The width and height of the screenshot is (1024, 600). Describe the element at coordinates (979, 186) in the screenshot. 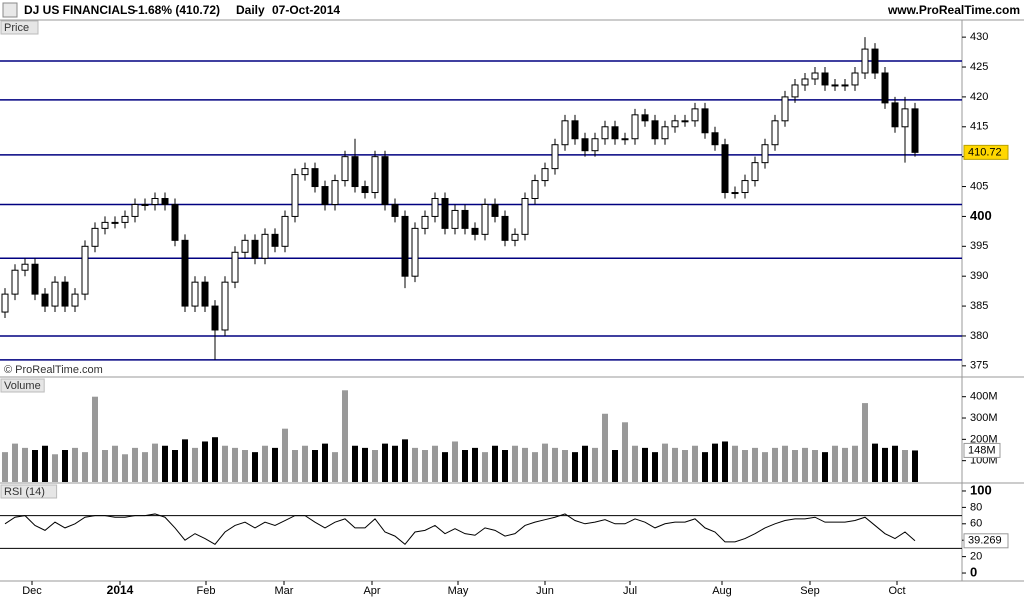

I see `y-tick-label: 405` at that location.